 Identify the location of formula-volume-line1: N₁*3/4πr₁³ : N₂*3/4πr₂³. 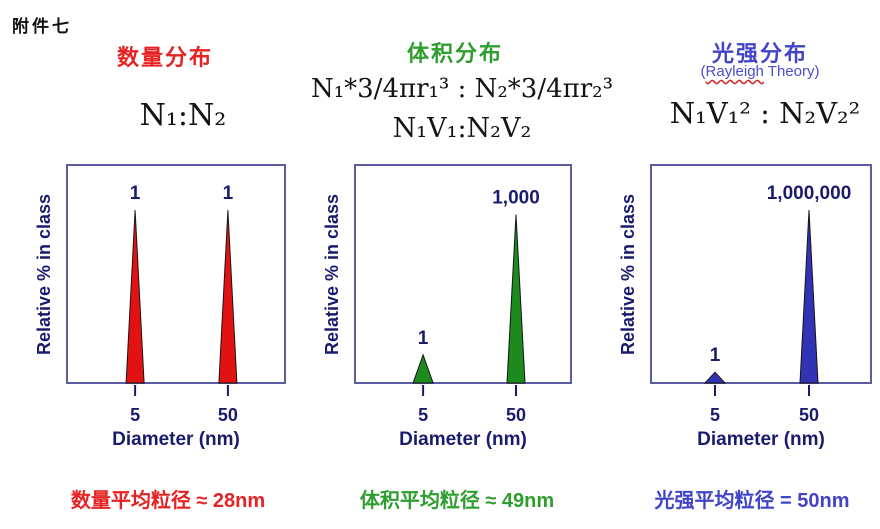
(462, 89).